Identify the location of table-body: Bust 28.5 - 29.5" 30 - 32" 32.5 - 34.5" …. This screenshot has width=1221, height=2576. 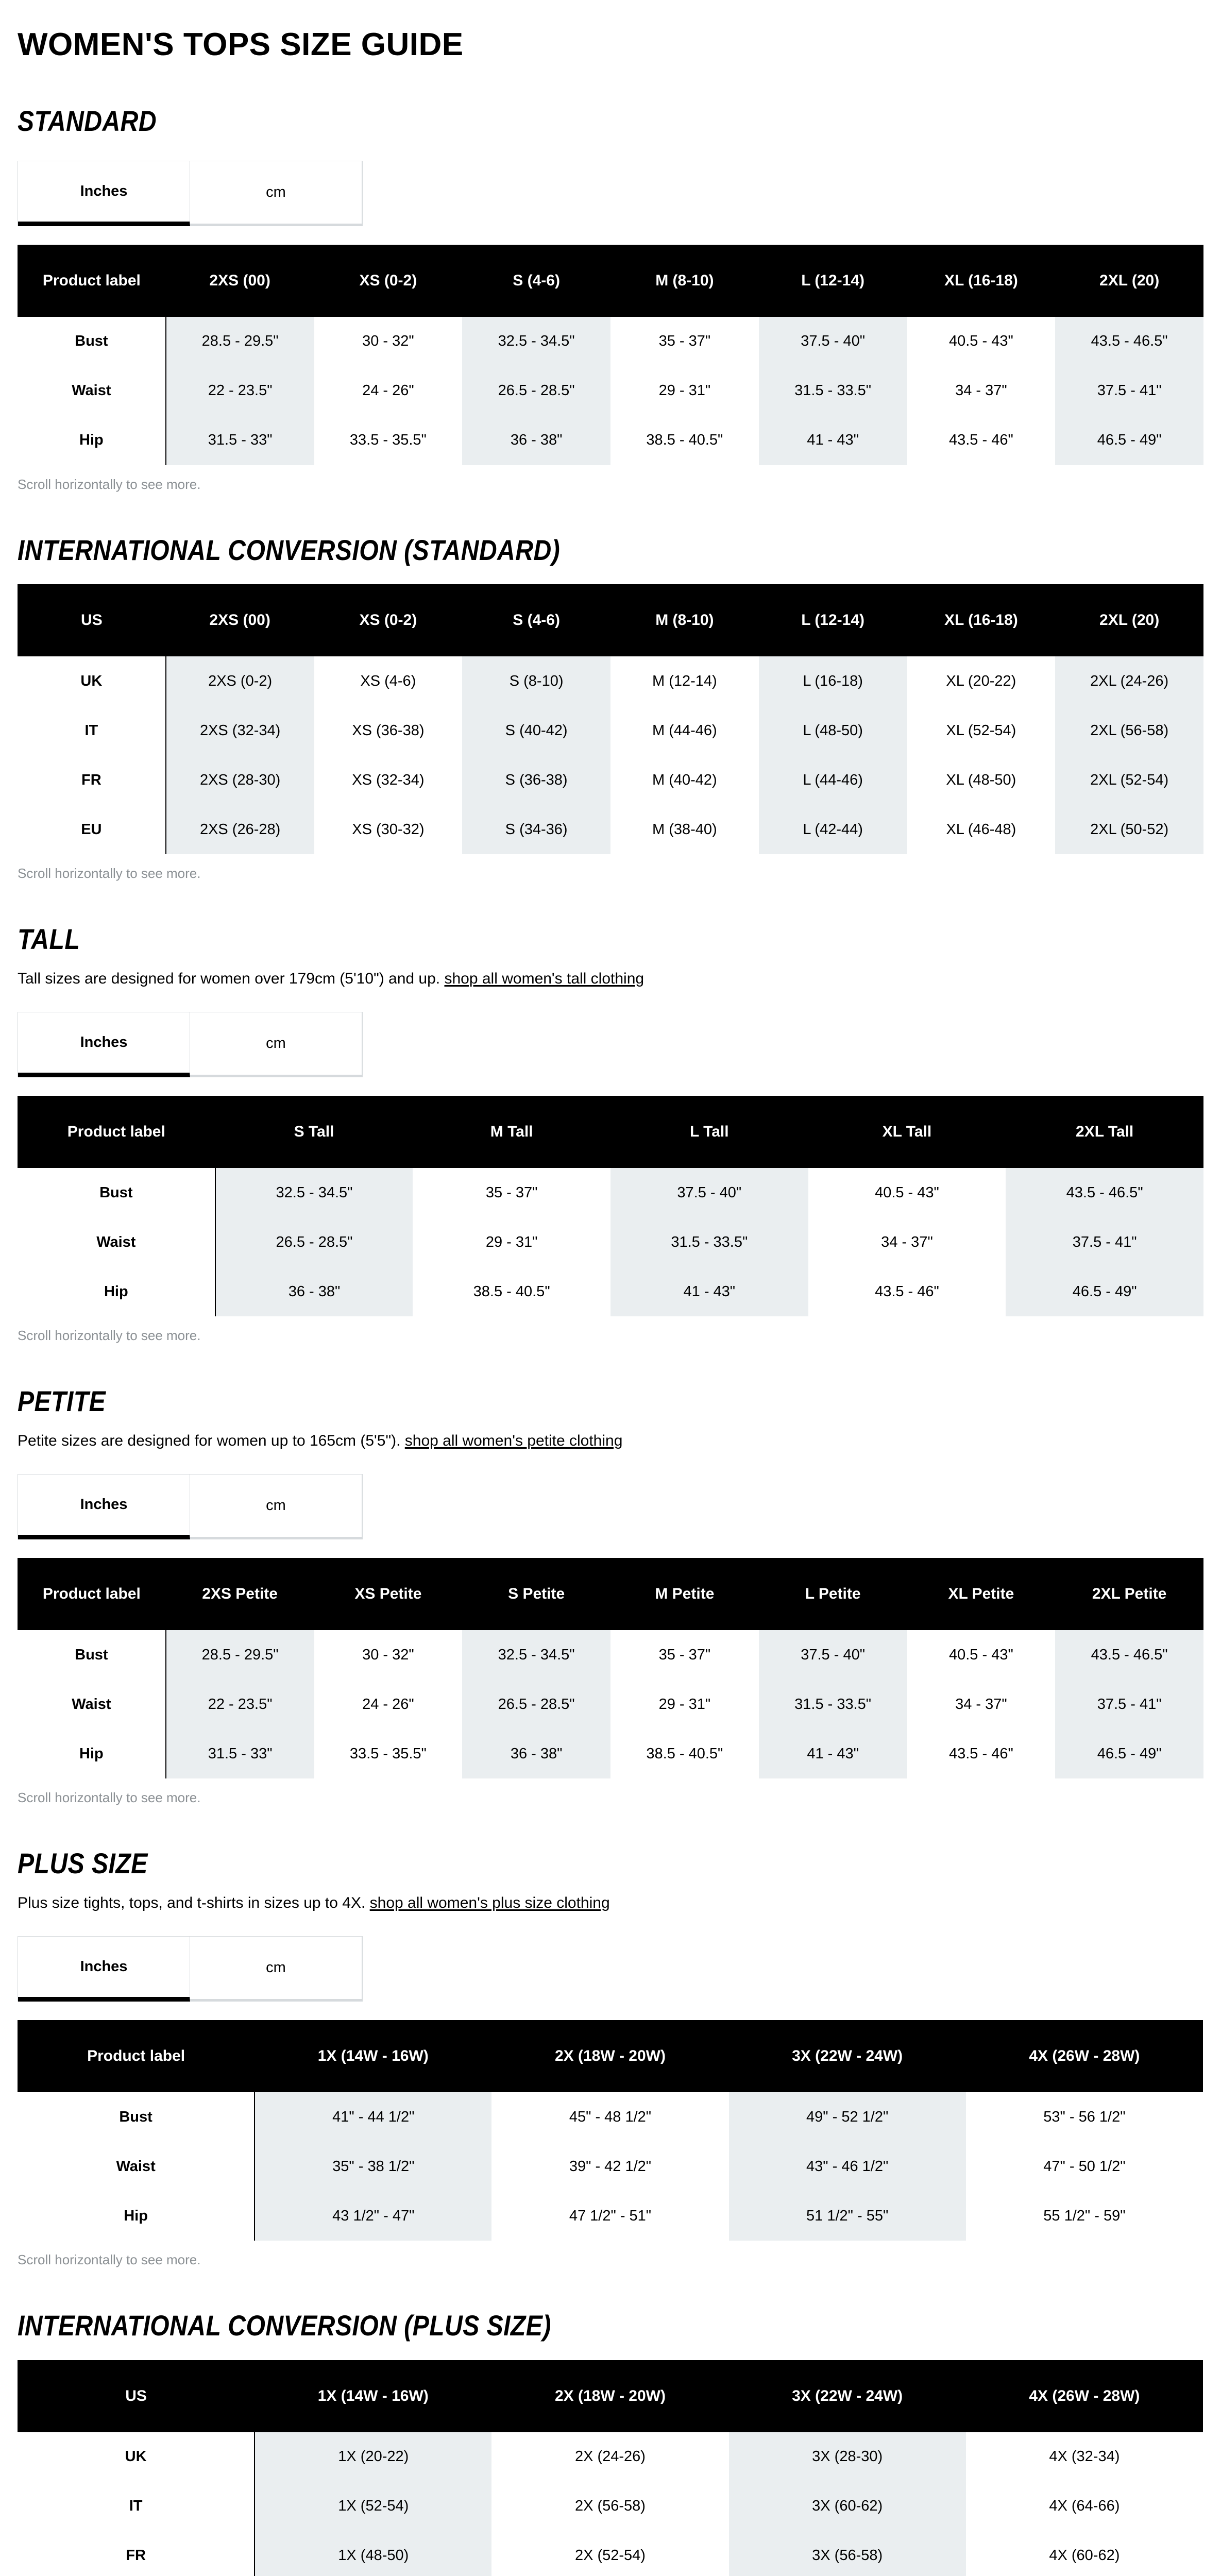
(610, 1704).